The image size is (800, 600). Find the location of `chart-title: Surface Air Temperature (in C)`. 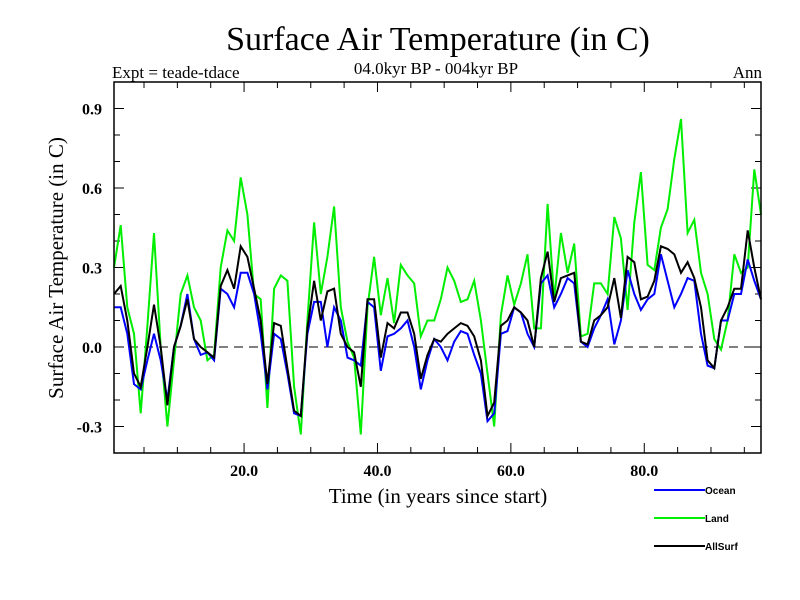

chart-title: Surface Air Temperature (in C) is located at coordinates (438, 39).